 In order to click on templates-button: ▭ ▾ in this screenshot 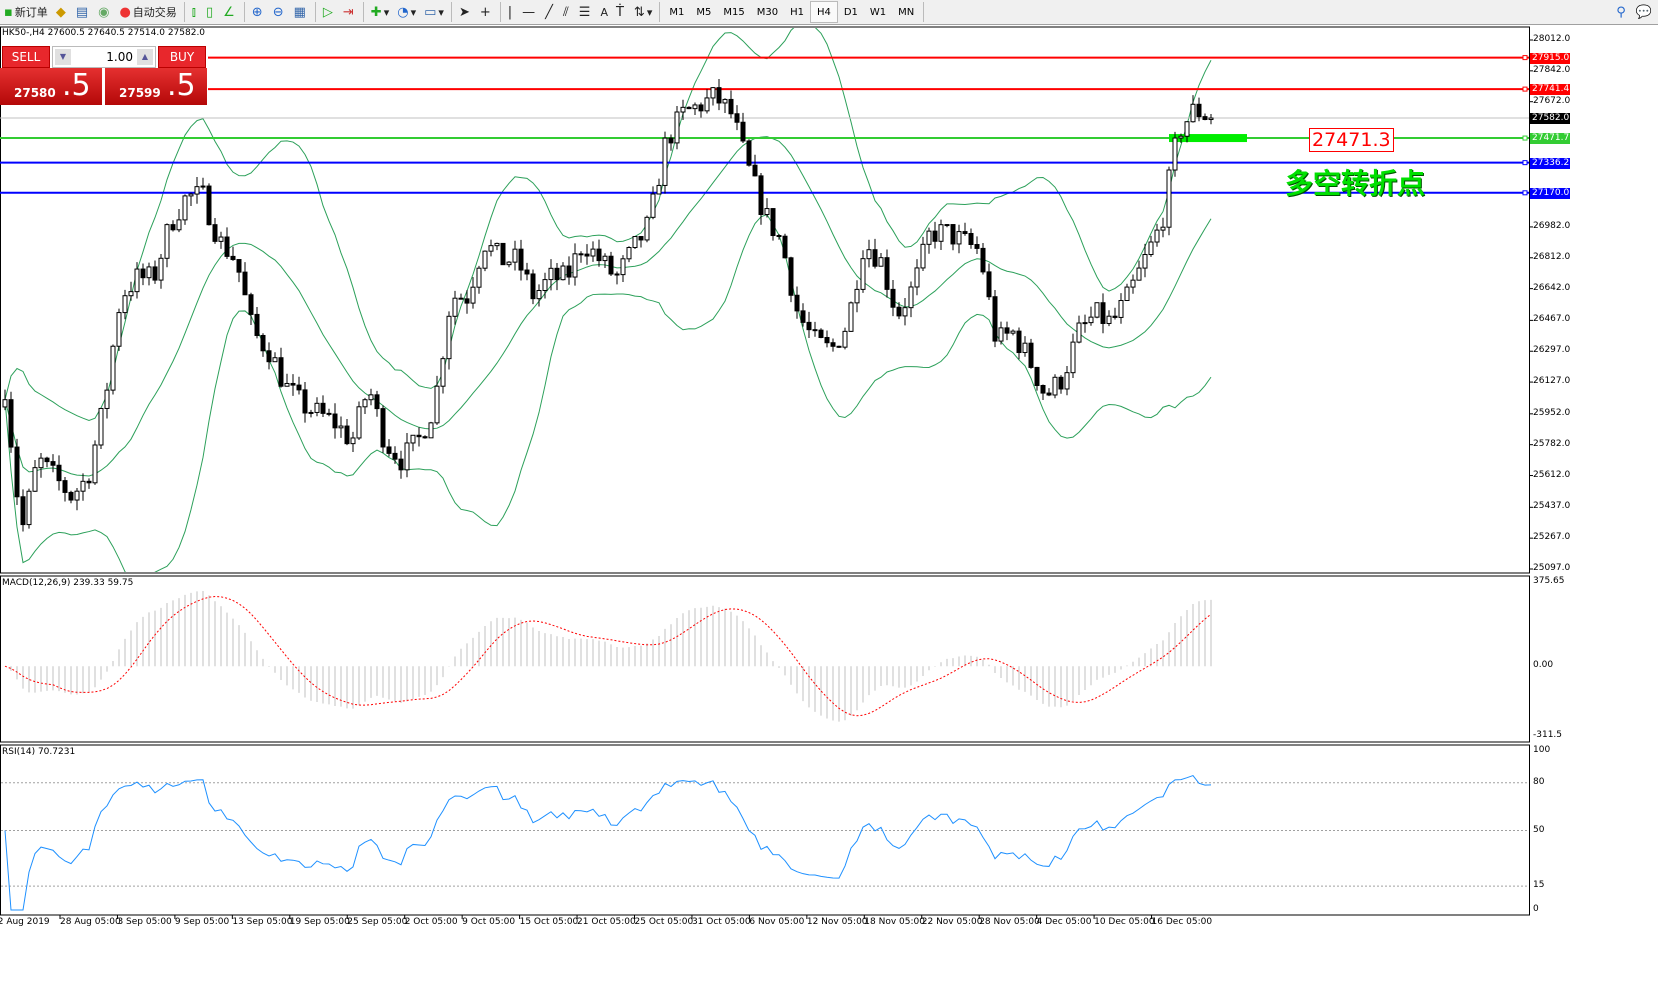, I will do `click(434, 12)`.